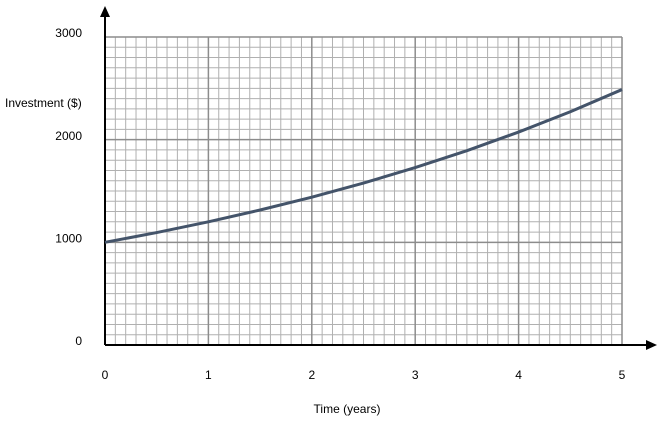  I want to click on x-tick-label: 0, so click(105, 375).